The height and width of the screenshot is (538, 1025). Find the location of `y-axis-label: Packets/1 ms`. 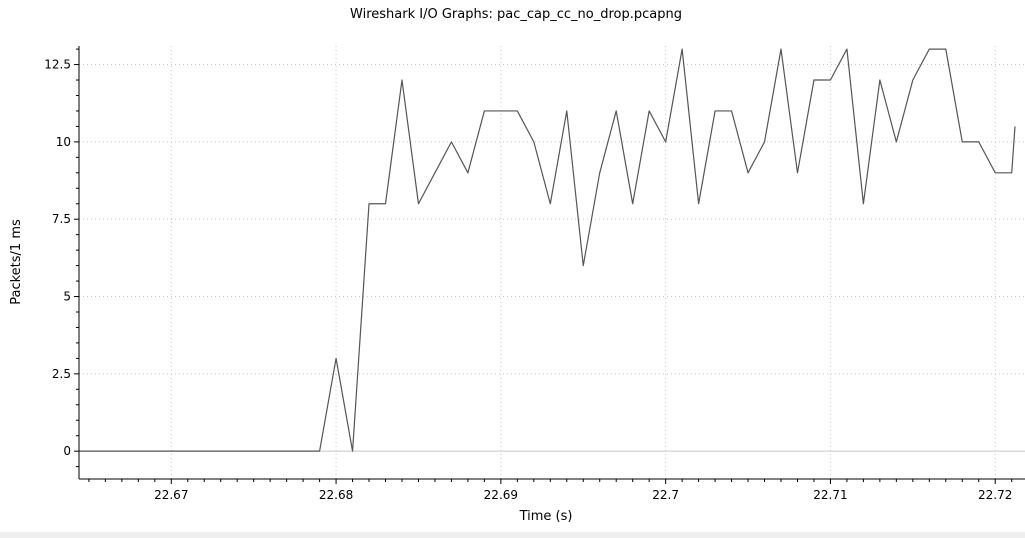

y-axis-label: Packets/1 ms is located at coordinates (16, 262).